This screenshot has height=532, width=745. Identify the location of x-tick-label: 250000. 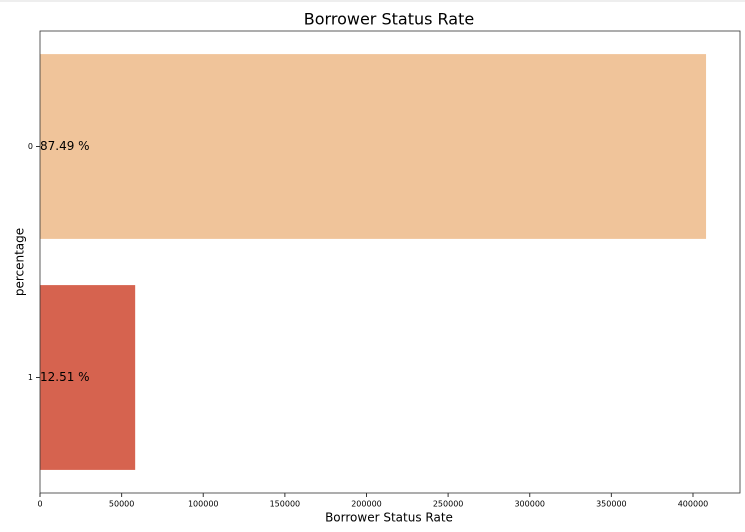
(448, 504).